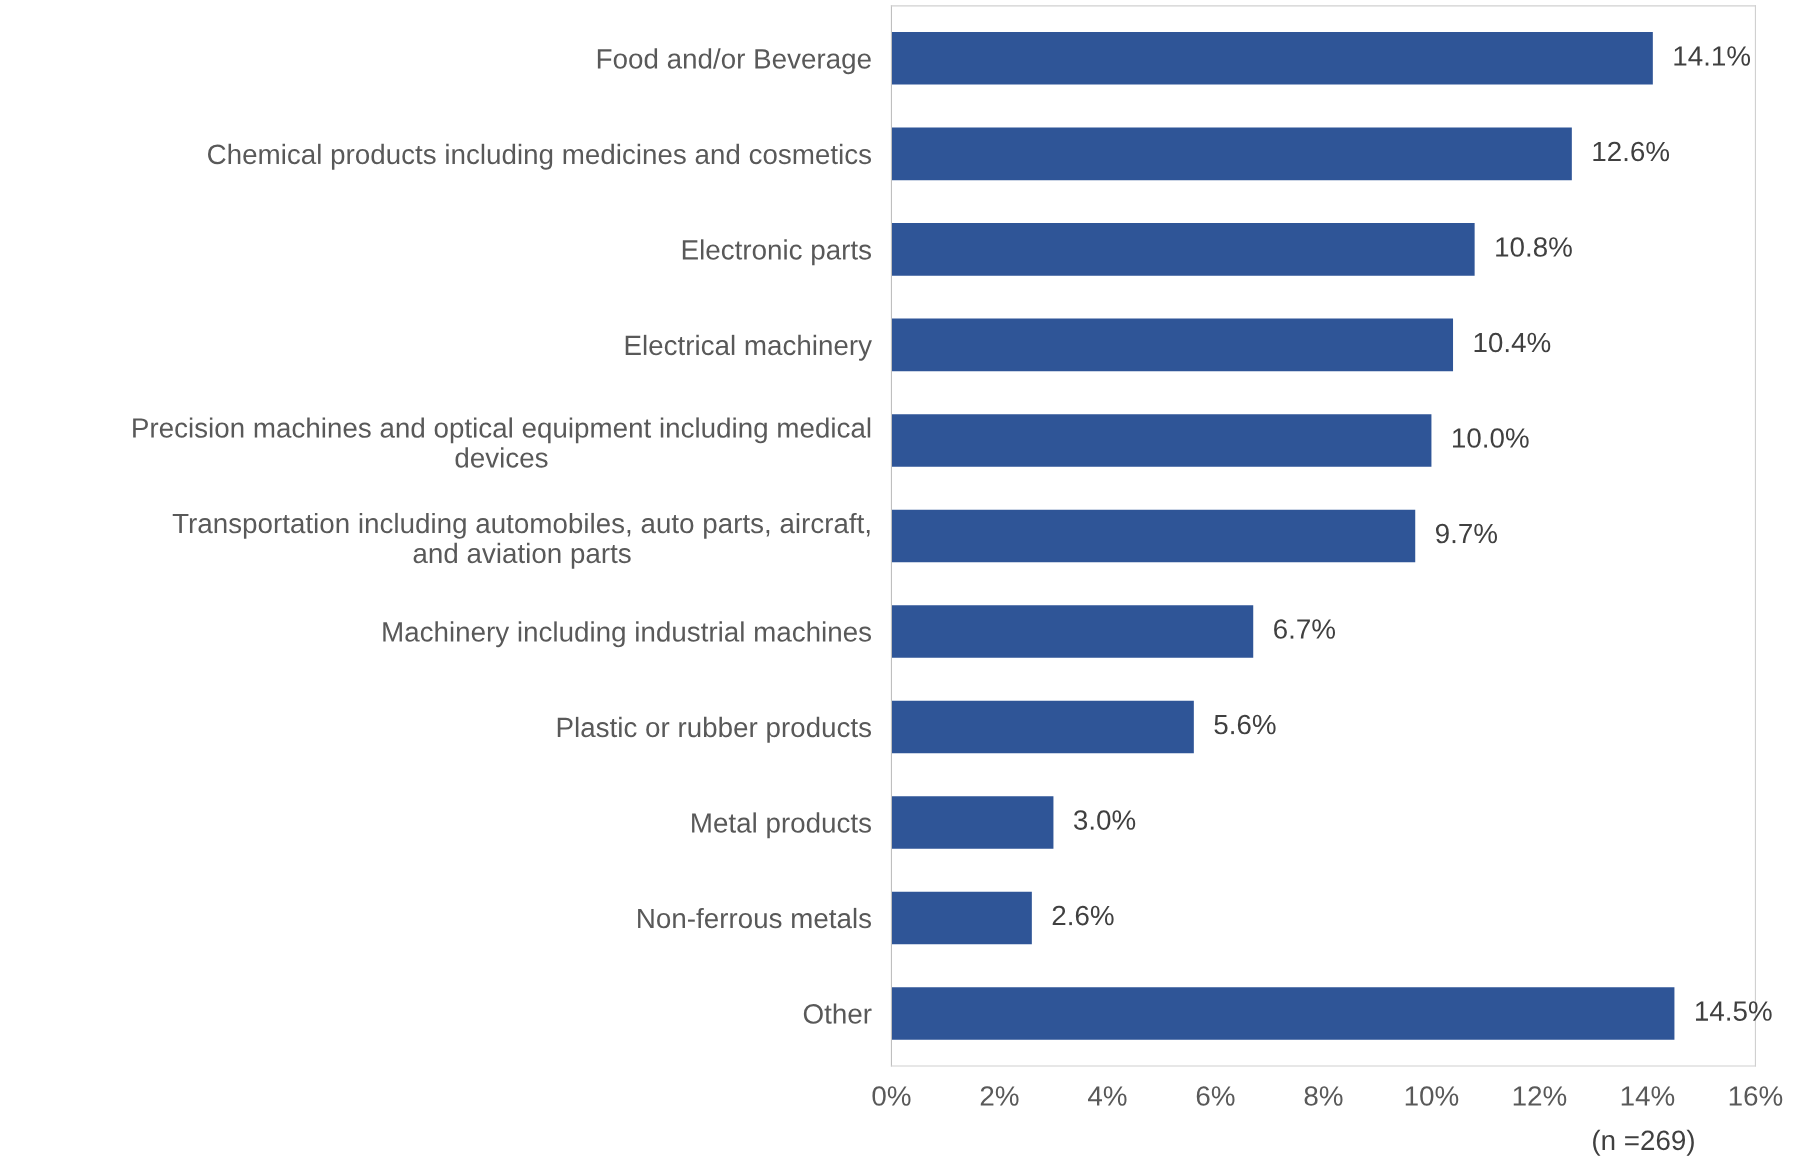 The height and width of the screenshot is (1165, 1806). Describe the element at coordinates (1083, 915) in the screenshot. I see `data-label: 2.6%` at that location.